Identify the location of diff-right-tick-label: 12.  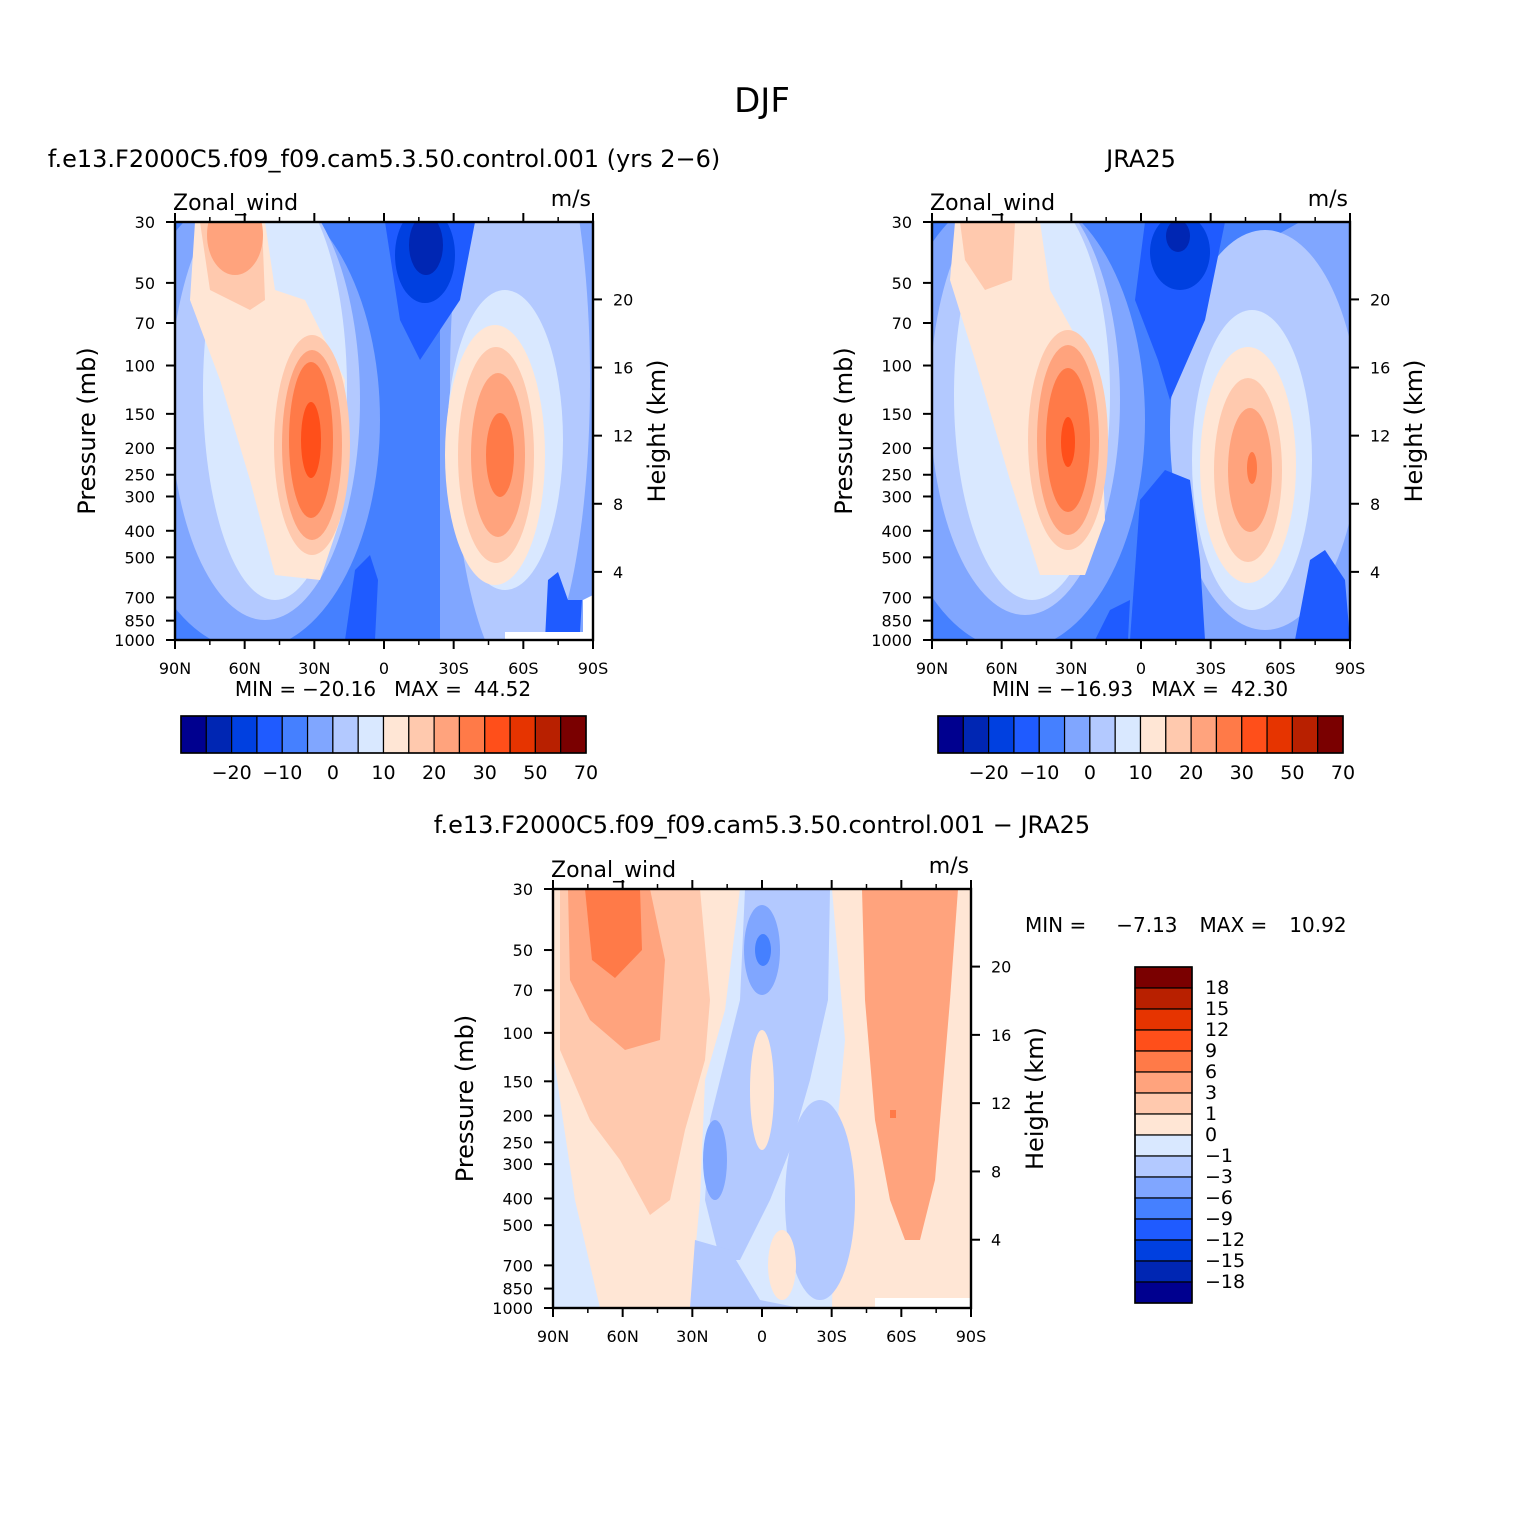
(1001, 1103).